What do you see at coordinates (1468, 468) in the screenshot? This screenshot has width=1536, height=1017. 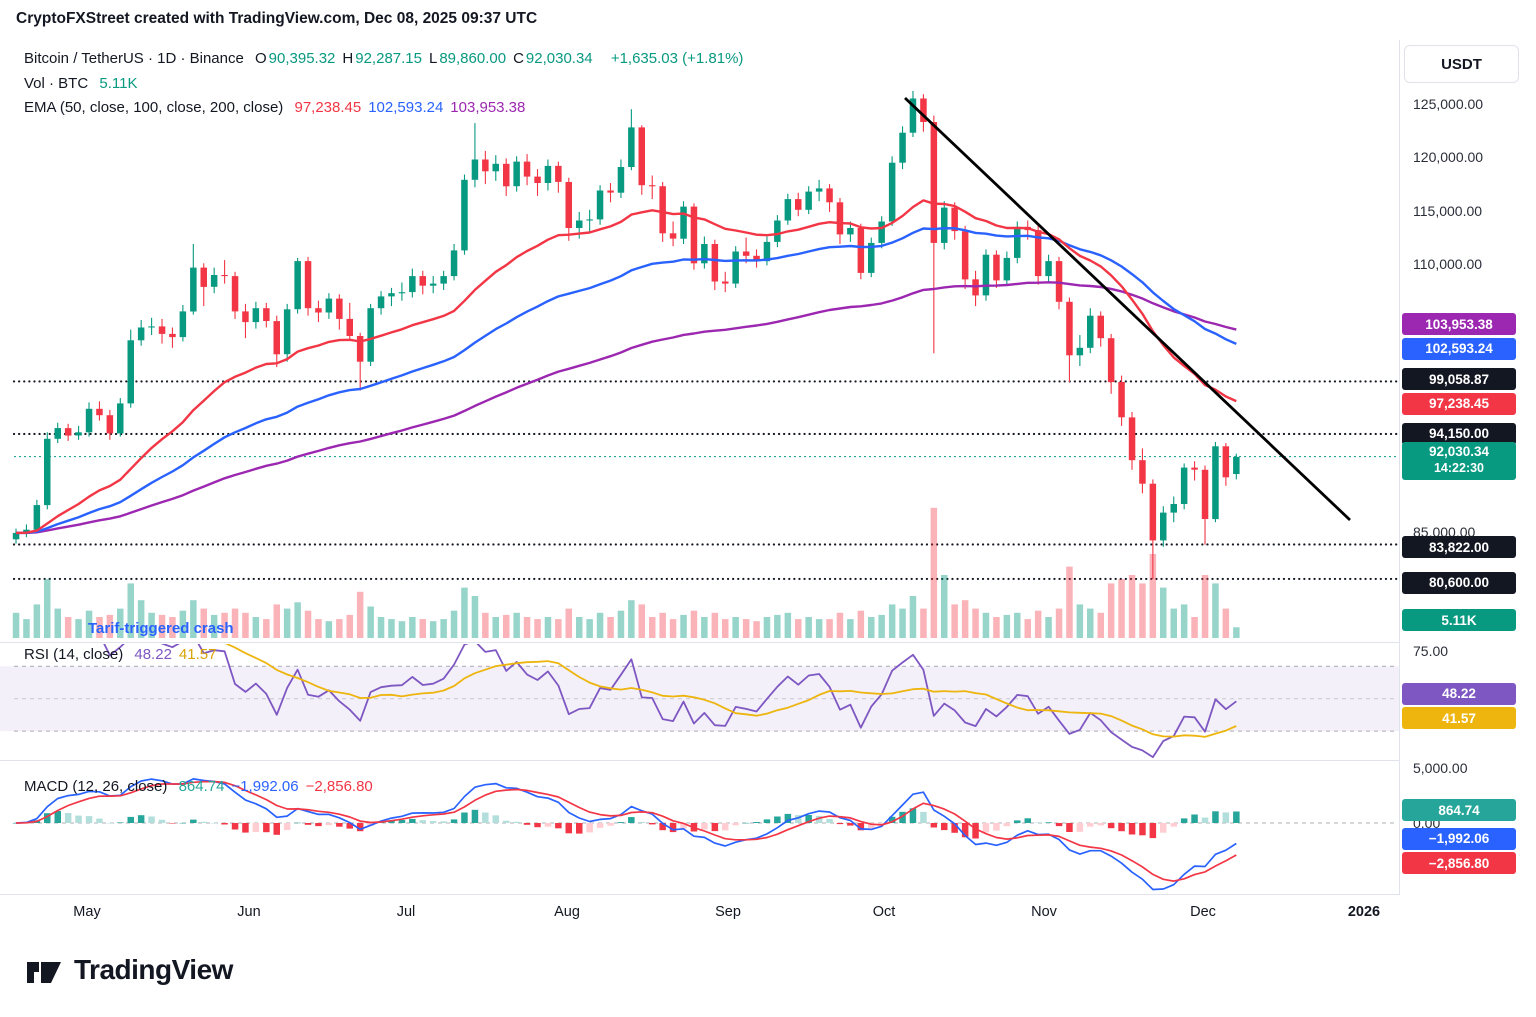 I see `right-axis-panel` at bounding box center [1468, 468].